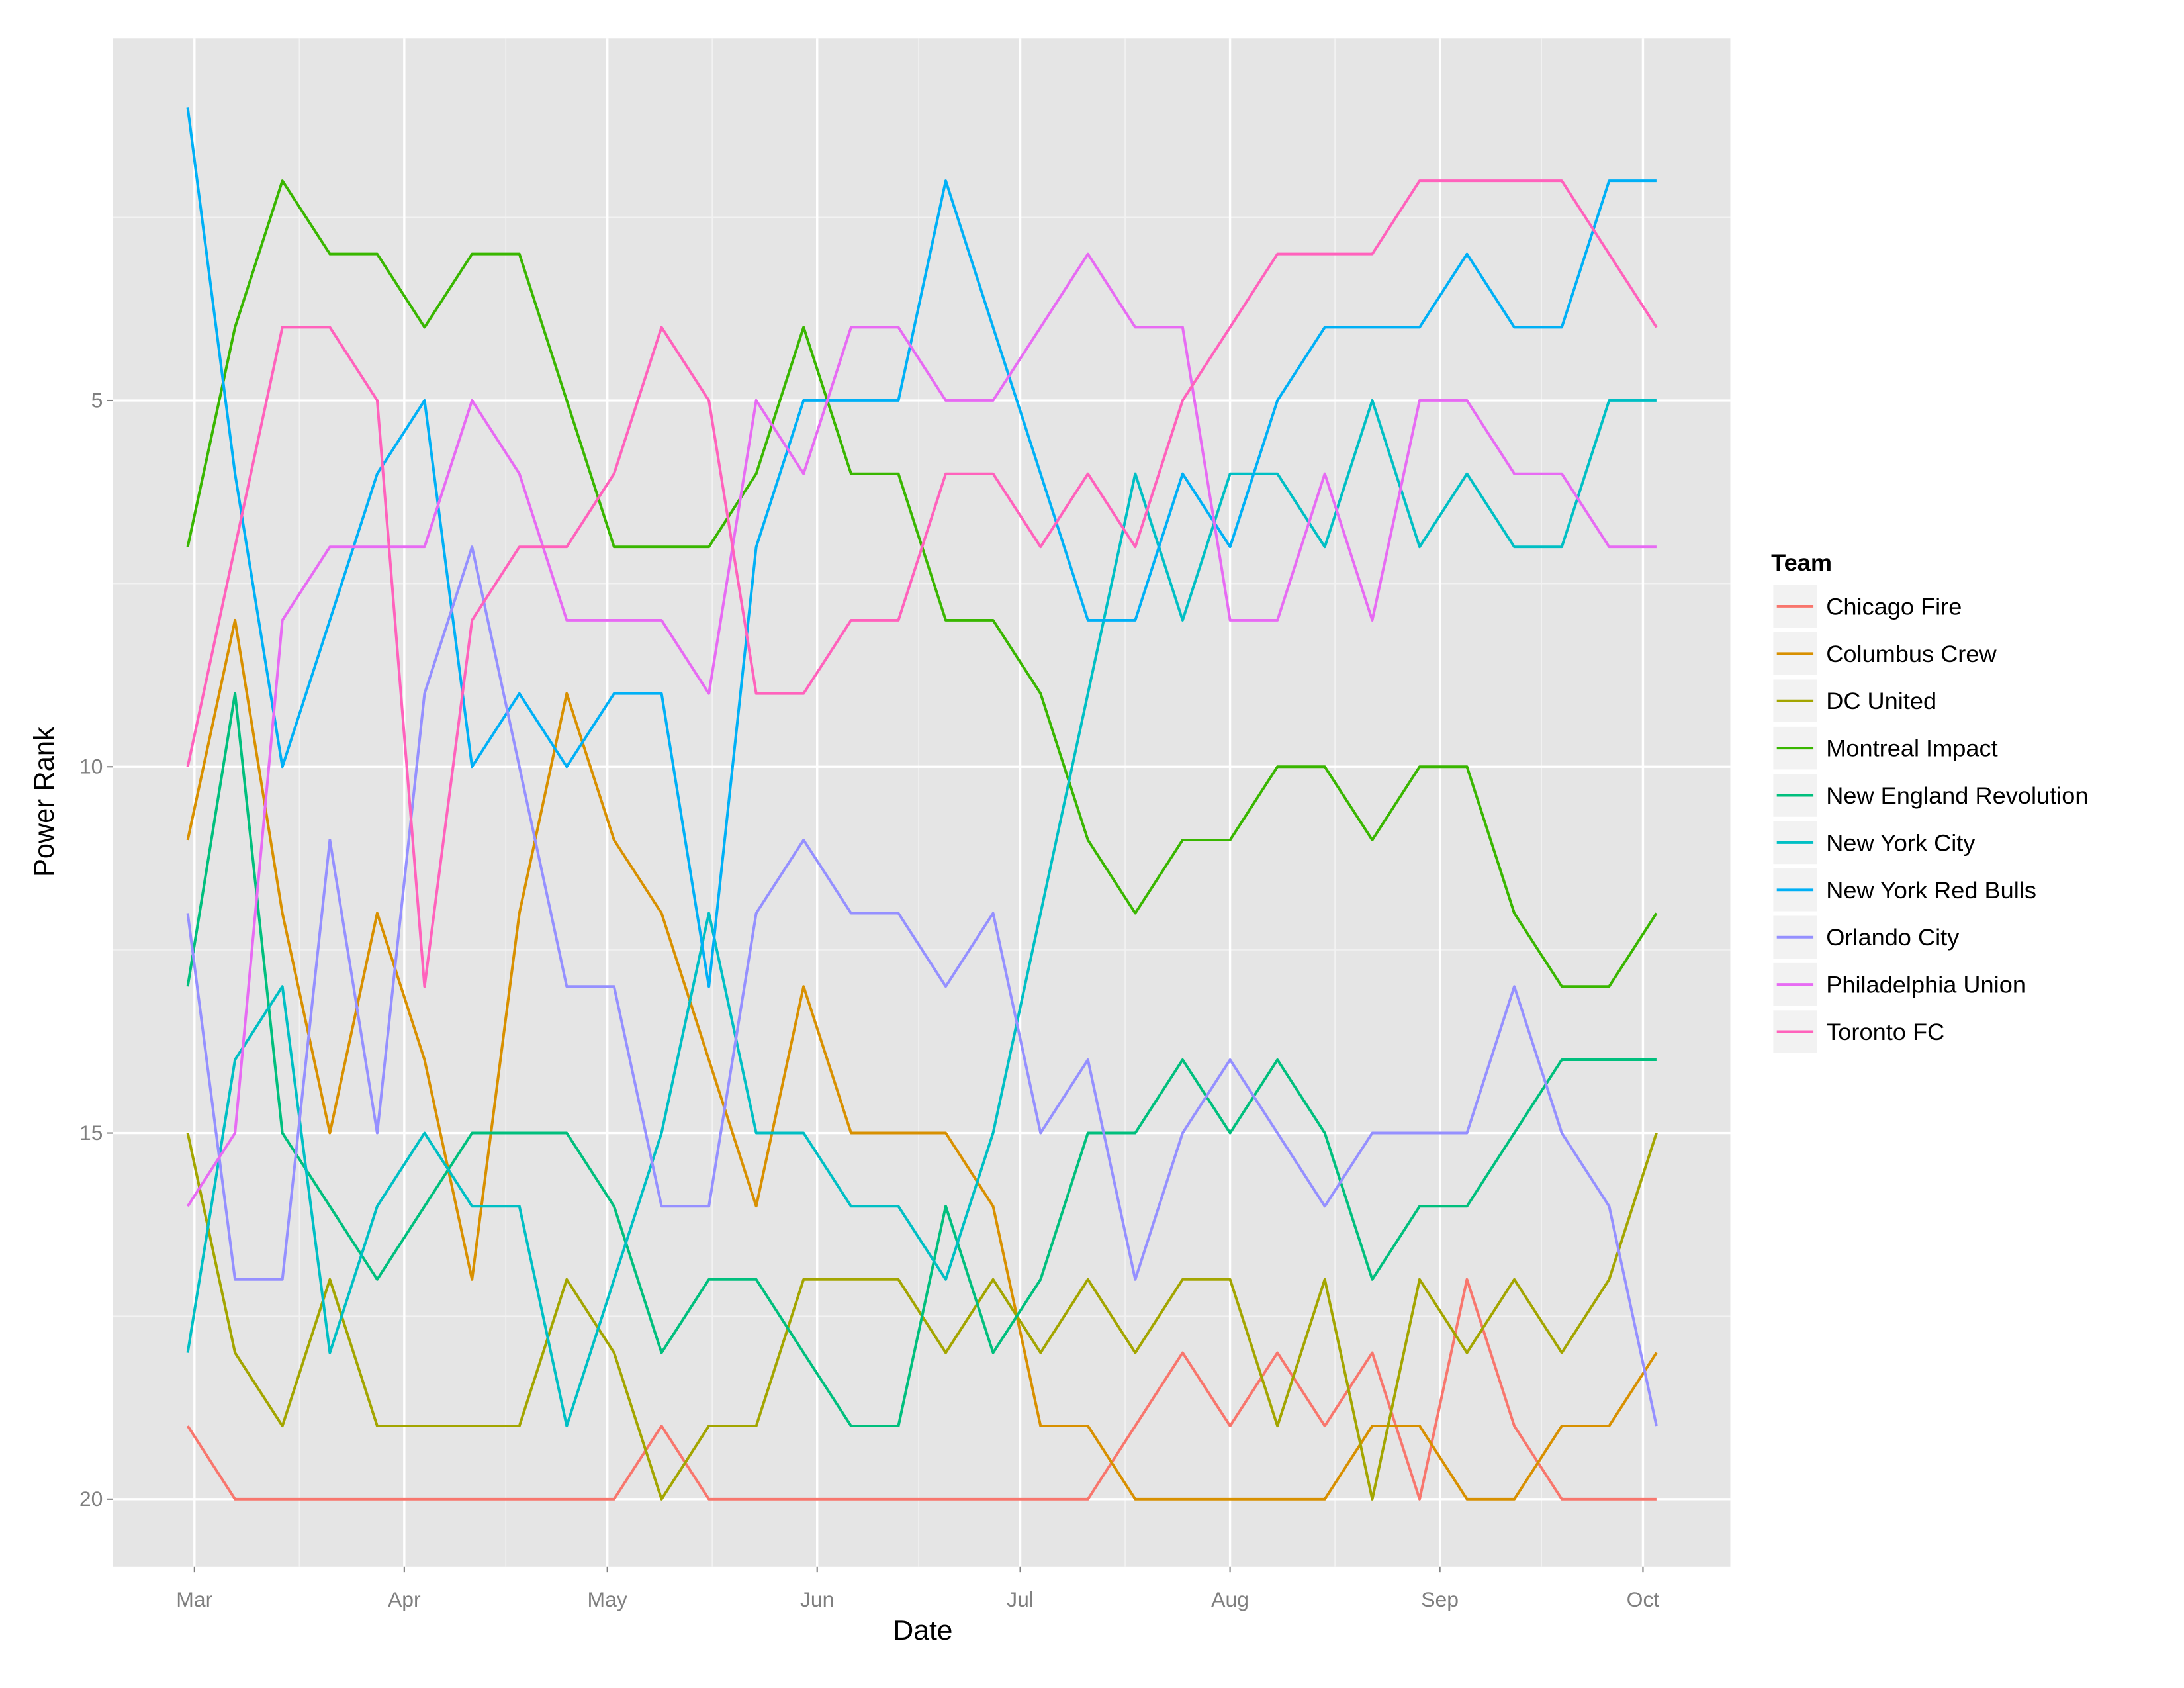  What do you see at coordinates (1021, 1600) in the screenshot?
I see `x-tick-label: Jul` at bounding box center [1021, 1600].